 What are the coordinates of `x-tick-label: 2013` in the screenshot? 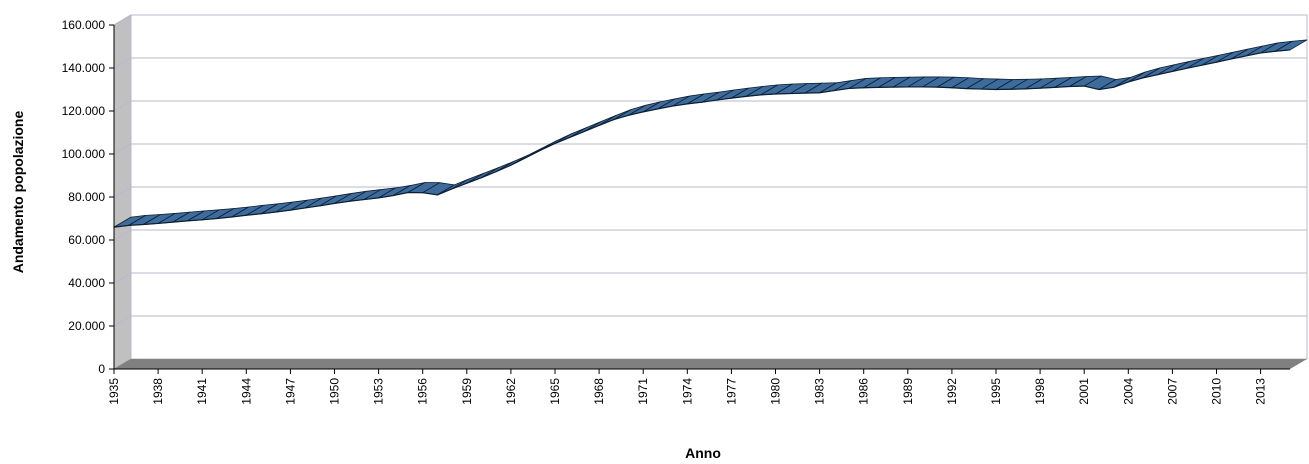 It's located at (1261, 391).